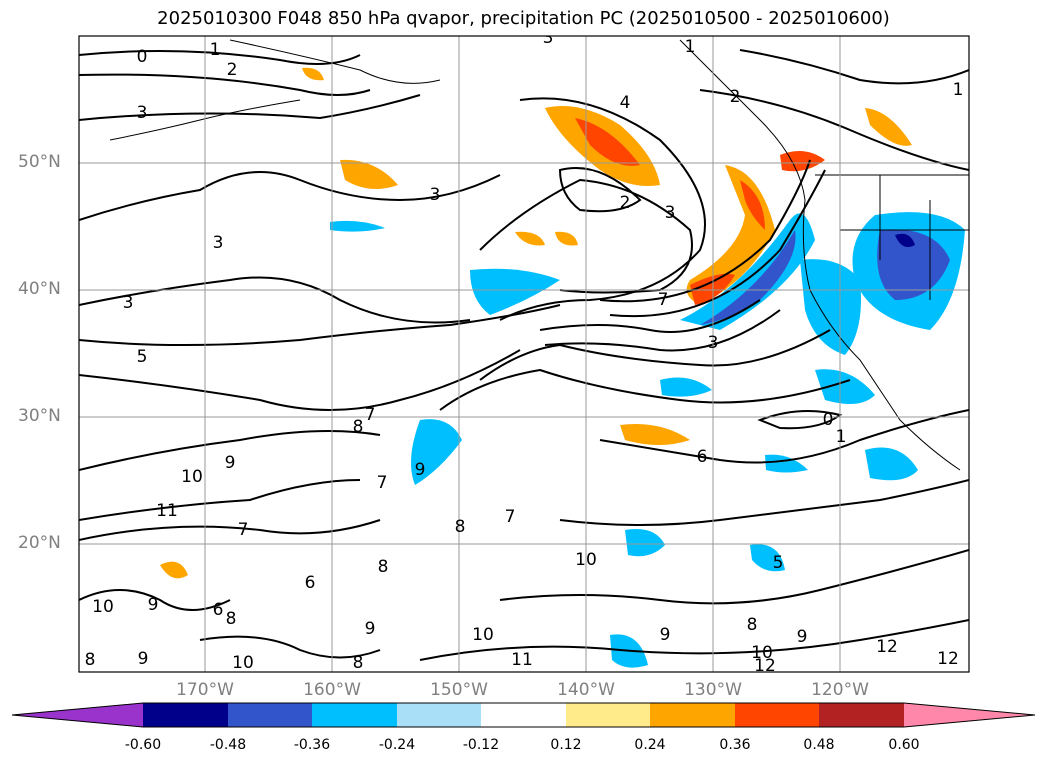 Image resolution: width=1047 pixels, height=765 pixels. I want to click on lon-label-160w: 160°W, so click(332, 690).